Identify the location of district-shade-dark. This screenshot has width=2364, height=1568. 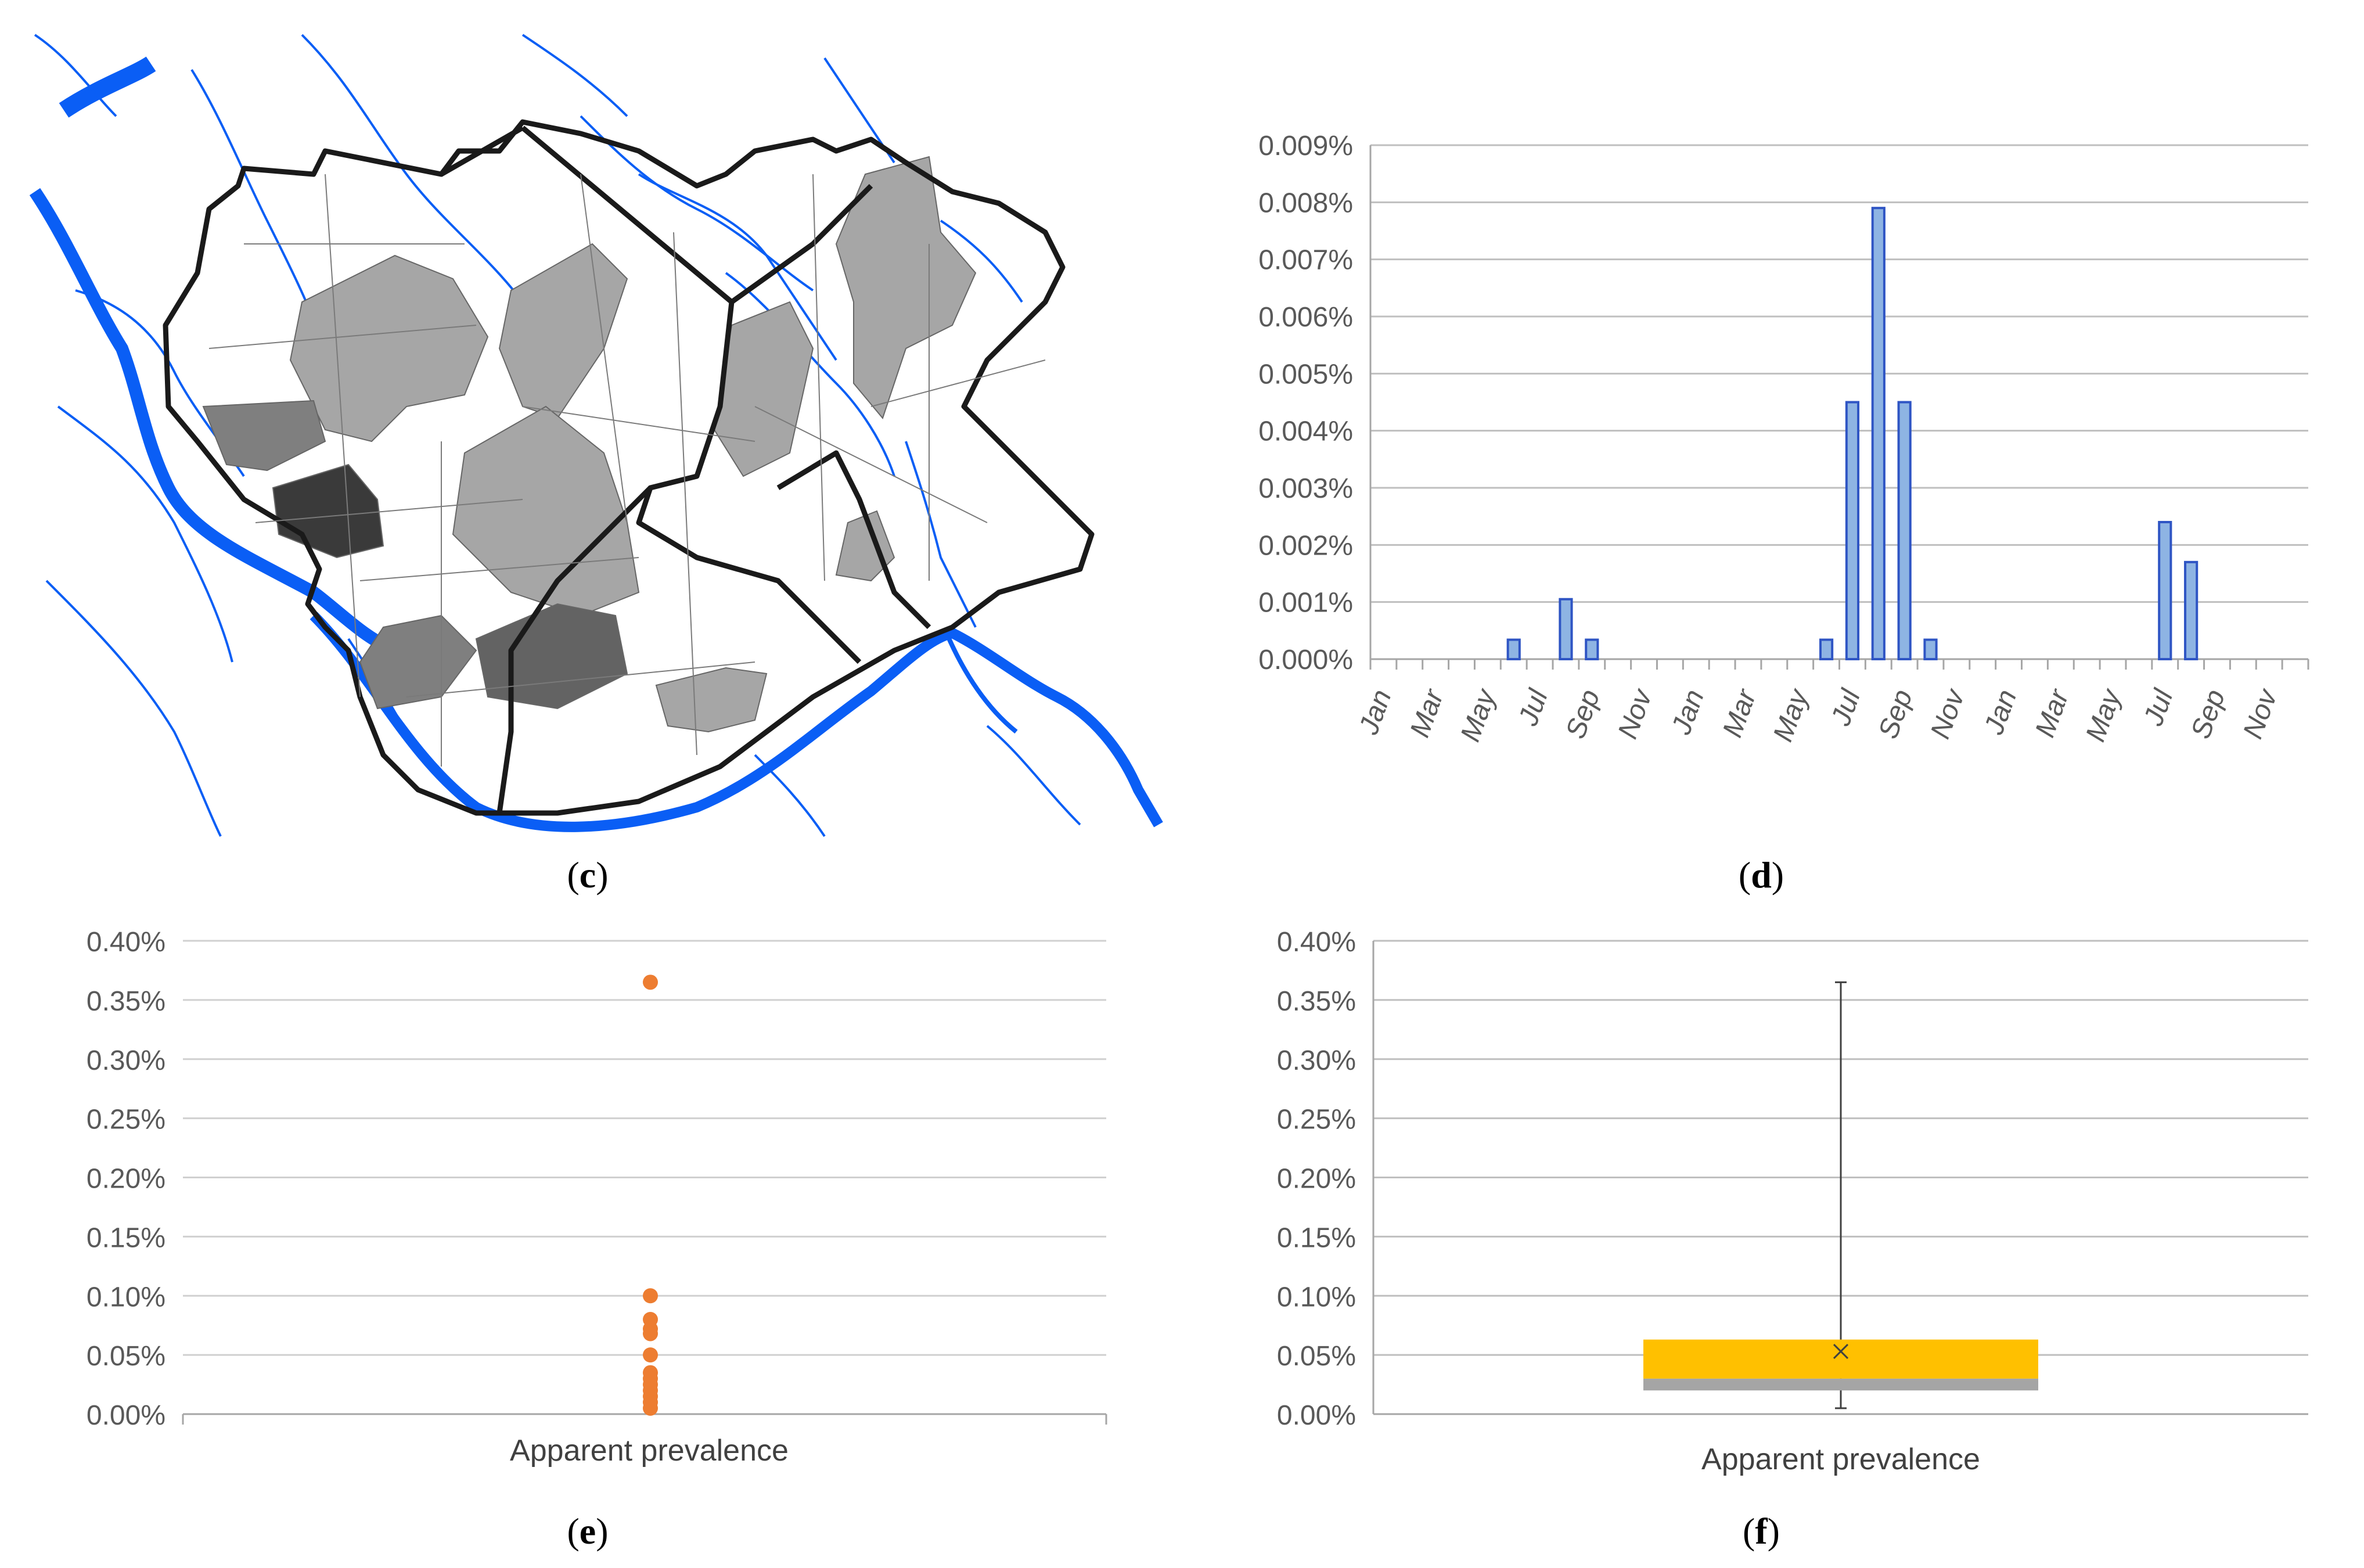
(551, 656).